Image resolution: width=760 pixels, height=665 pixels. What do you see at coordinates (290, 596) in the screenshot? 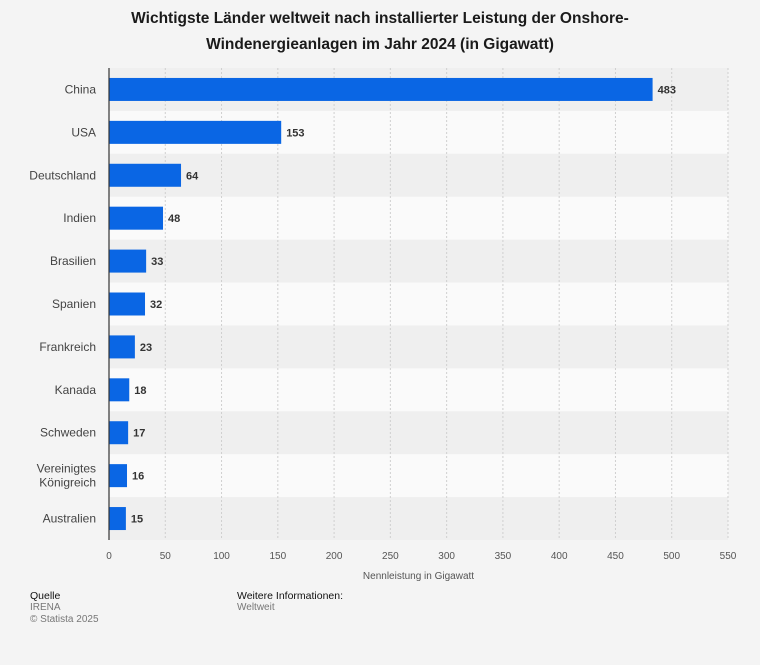
I see `info-heading: Weitere Informationen:` at bounding box center [290, 596].